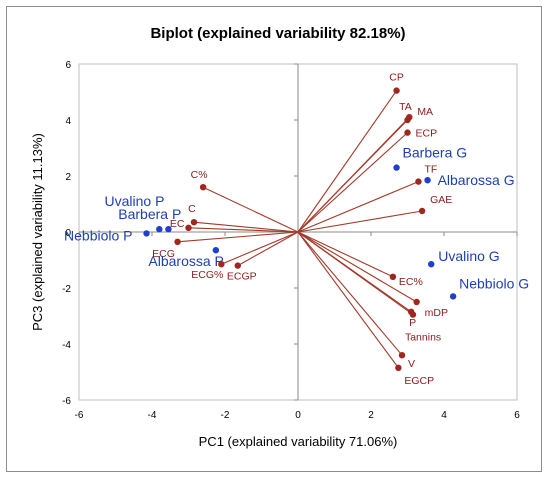 This screenshot has height=479, width=550. Describe the element at coordinates (396, 78) in the screenshot. I see `variable-label: CP` at that location.